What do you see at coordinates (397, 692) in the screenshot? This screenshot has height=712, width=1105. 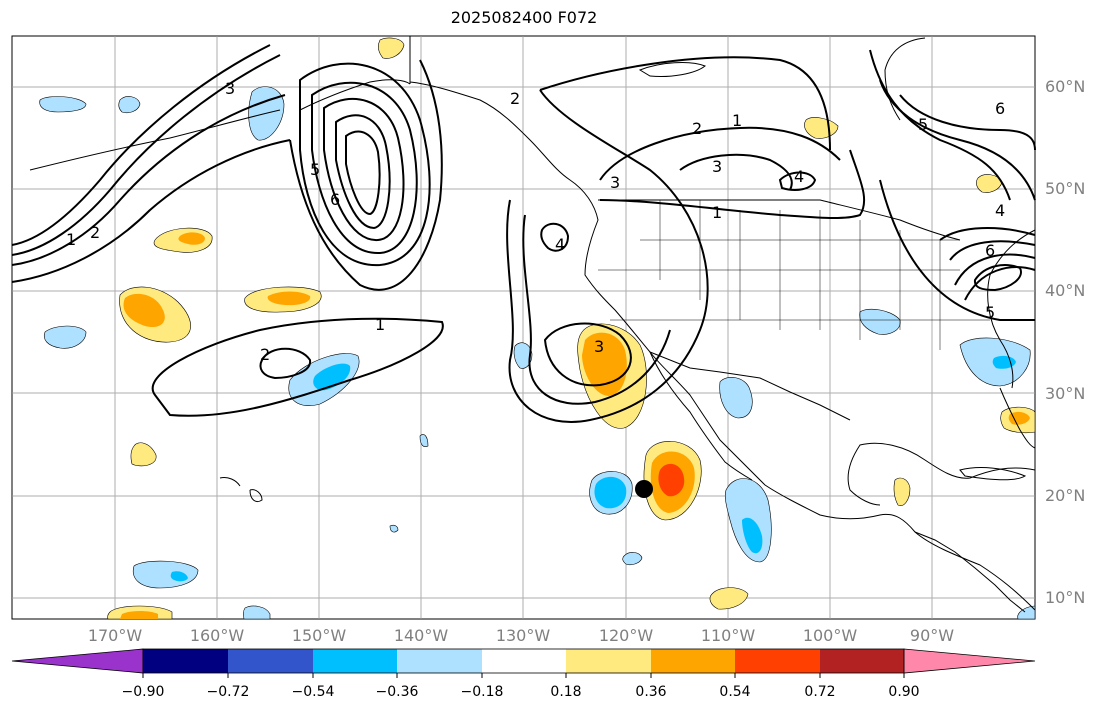 I see `colorbar-tick-label: −0.36` at bounding box center [397, 692].